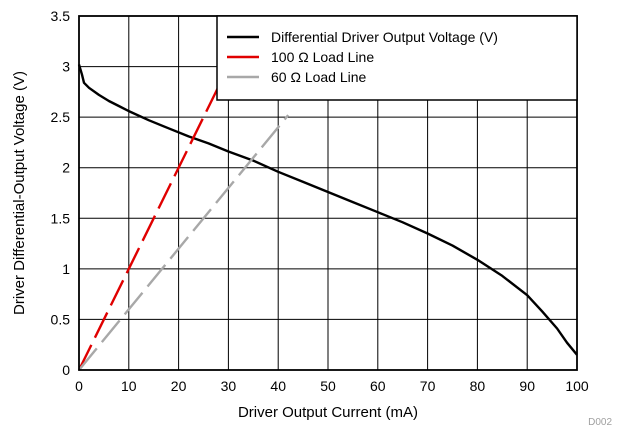 The width and height of the screenshot is (623, 427). What do you see at coordinates (19, 193) in the screenshot?
I see `y-axis-label: Driver Differential-Output Voltage (V)` at bounding box center [19, 193].